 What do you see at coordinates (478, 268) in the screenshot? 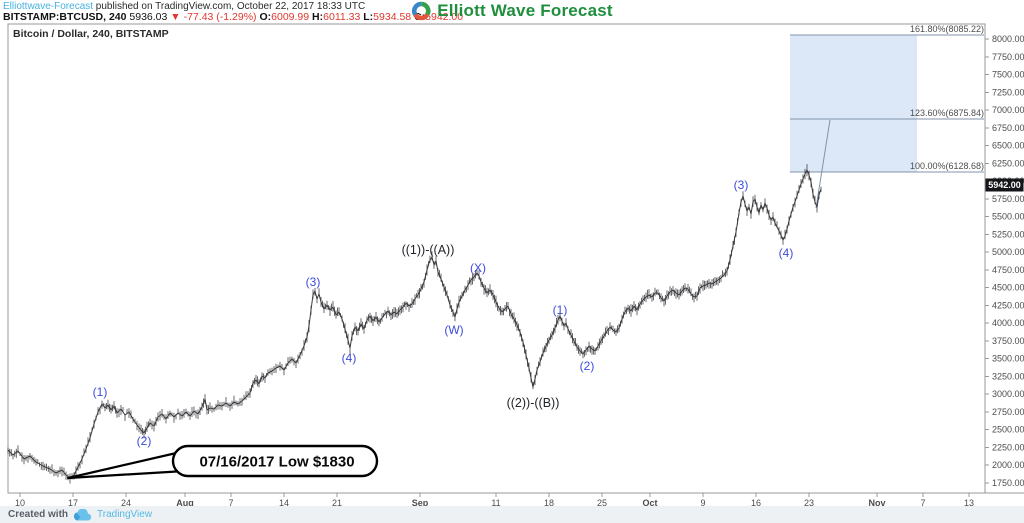
I see `wave-label: (X)` at bounding box center [478, 268].